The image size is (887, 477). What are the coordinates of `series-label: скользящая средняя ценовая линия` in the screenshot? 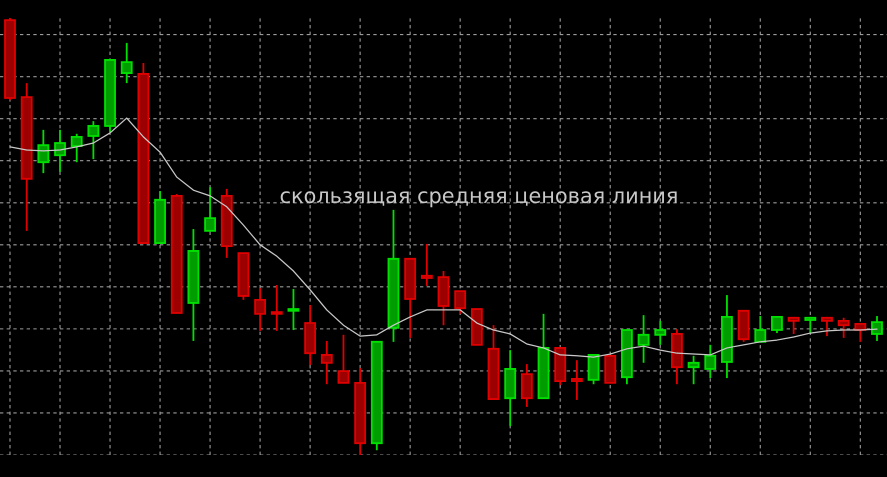 It's located at (478, 199).